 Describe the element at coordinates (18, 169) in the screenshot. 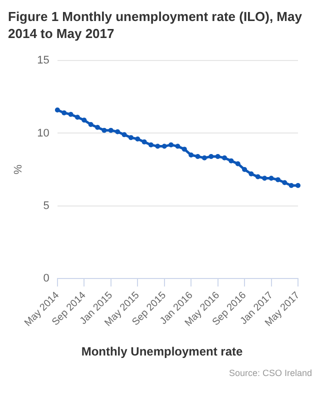

I see `y-axis-title: %` at that location.